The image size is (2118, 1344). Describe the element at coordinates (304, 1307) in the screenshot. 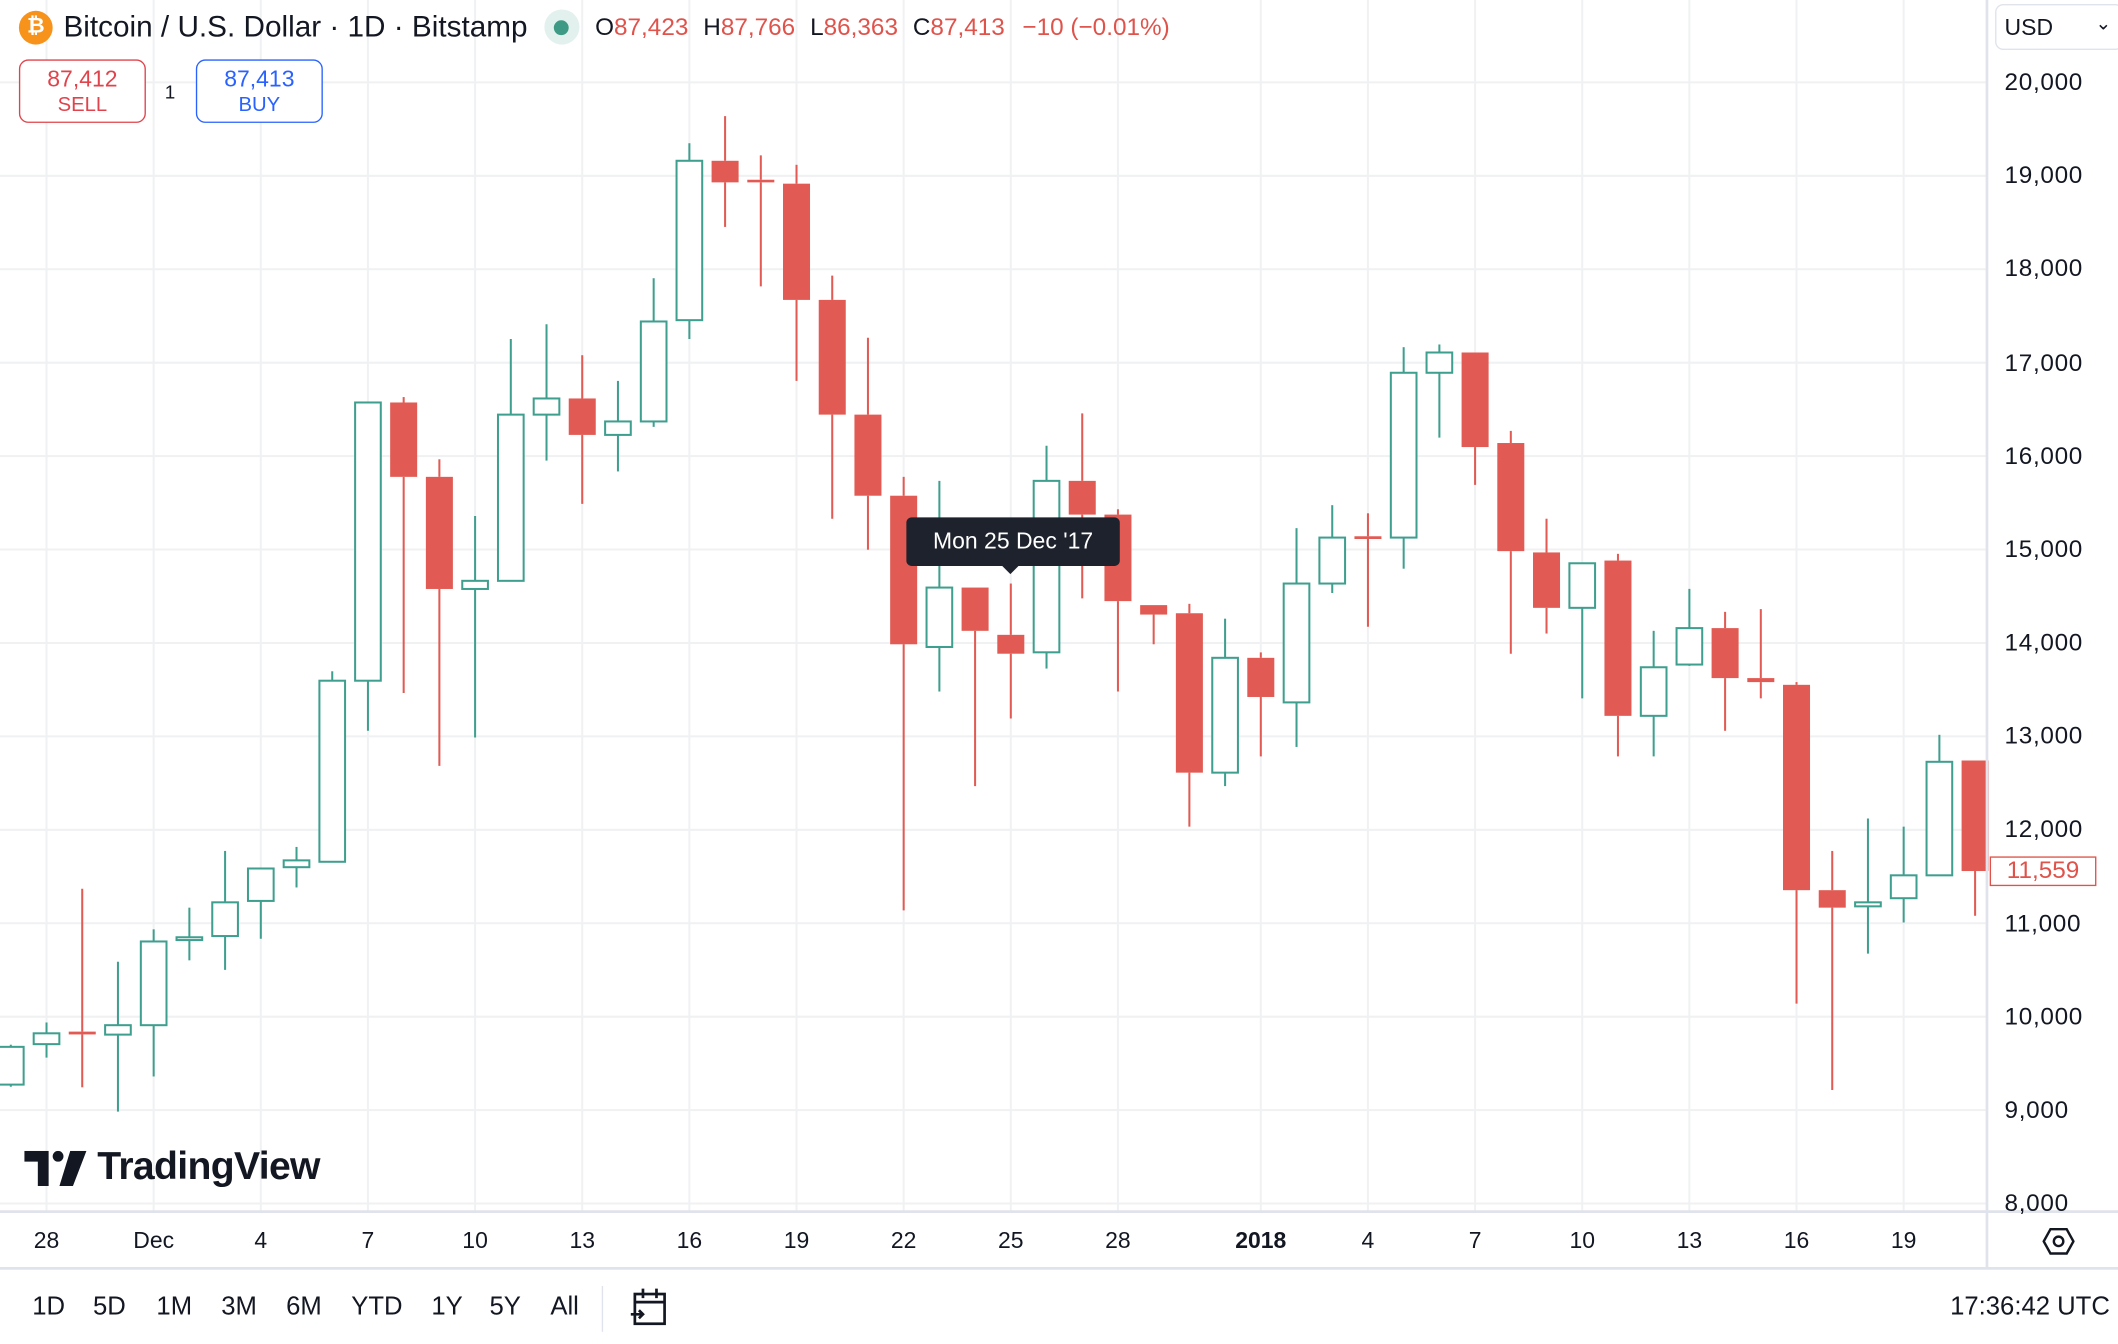

I see `range-button-6m: 6M` at that location.